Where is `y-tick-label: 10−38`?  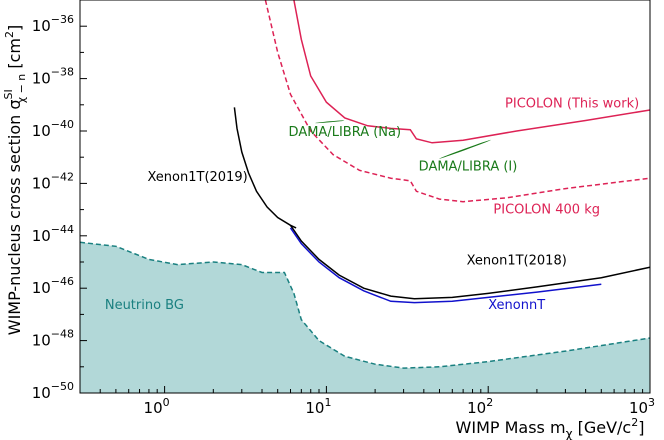 y-tick-label: 10−38 is located at coordinates (53, 77).